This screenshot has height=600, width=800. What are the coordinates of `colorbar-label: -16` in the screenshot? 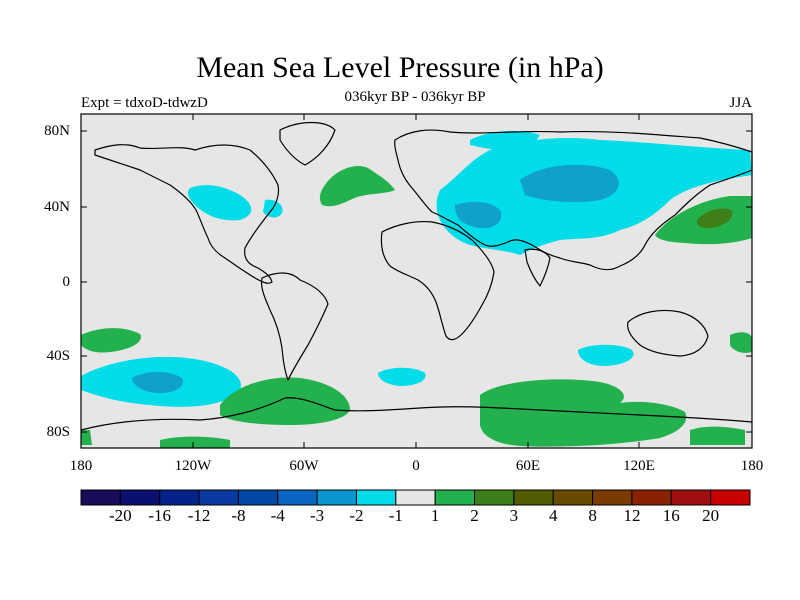 It's located at (160, 515).